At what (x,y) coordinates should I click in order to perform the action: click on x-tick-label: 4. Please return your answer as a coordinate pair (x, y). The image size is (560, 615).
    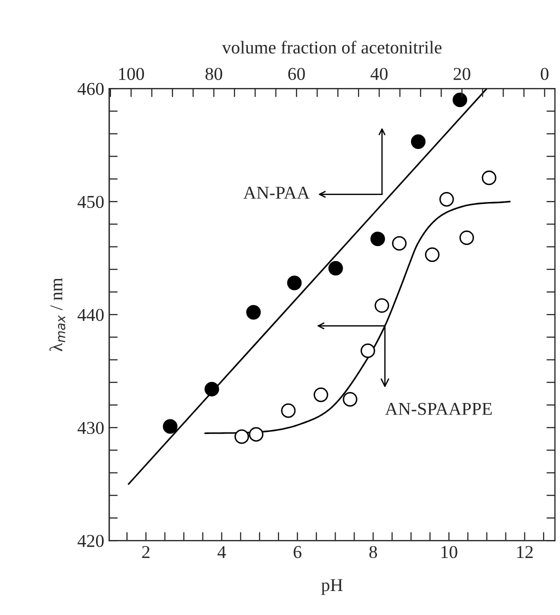
    Looking at the image, I should click on (222, 552).